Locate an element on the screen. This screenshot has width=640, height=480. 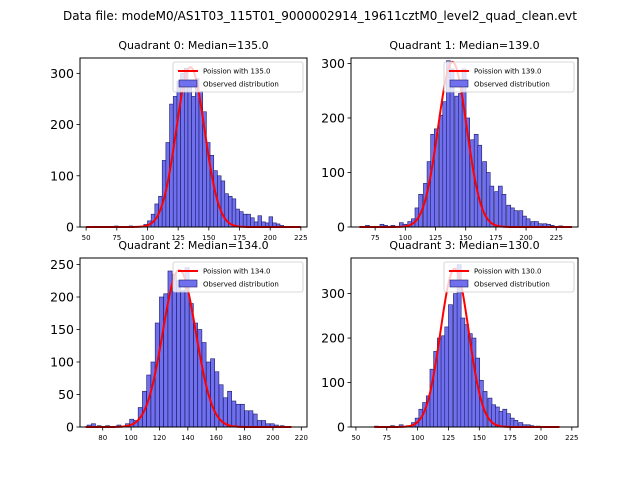
panel-0-legend-box is located at coordinates (238, 77).